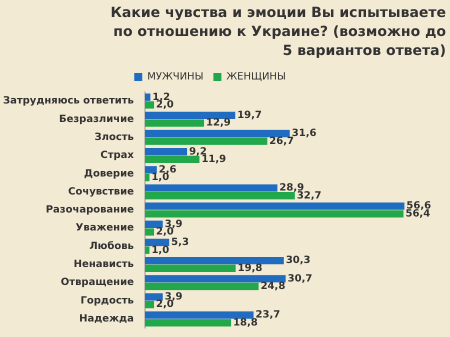 Image resolution: width=450 pixels, height=337 pixels. I want to click on y-tick-label: Любовь, so click(111, 246).